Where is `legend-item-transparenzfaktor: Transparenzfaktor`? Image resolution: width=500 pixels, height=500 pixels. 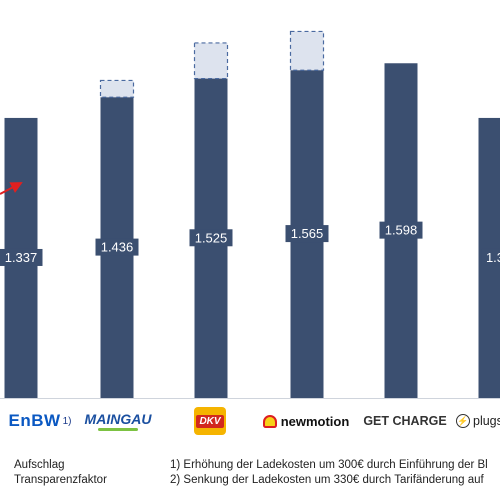
legend-item-transparenzfaktor: Transparenzfaktor is located at coordinates (60, 480).